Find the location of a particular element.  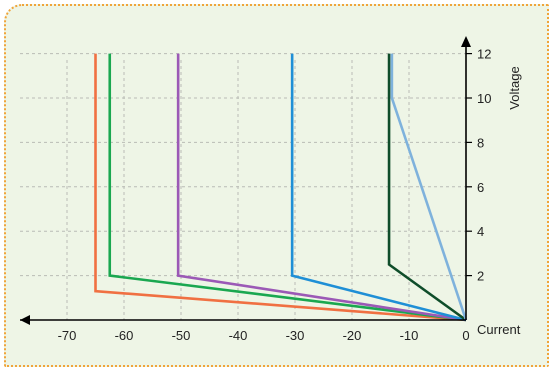

x-tick-label: 0 is located at coordinates (465, 335).